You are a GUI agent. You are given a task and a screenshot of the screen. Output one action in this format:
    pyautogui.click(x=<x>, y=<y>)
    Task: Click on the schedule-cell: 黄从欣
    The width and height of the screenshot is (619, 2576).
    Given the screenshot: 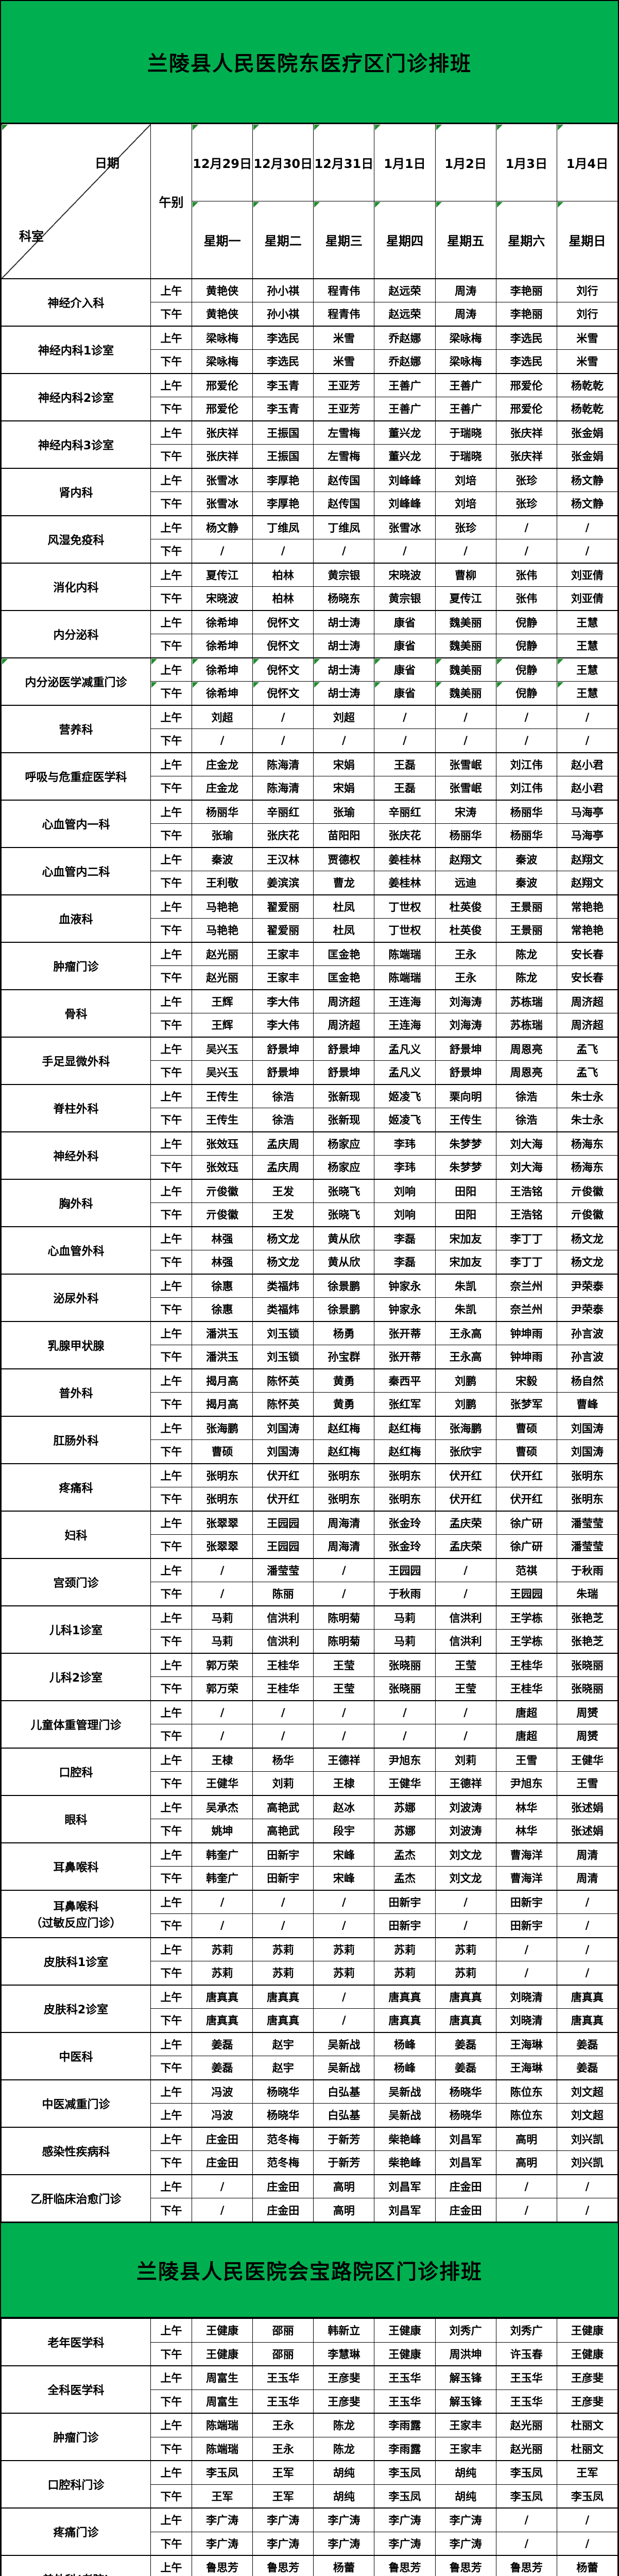 What is the action you would take?
    pyautogui.click(x=344, y=1262)
    